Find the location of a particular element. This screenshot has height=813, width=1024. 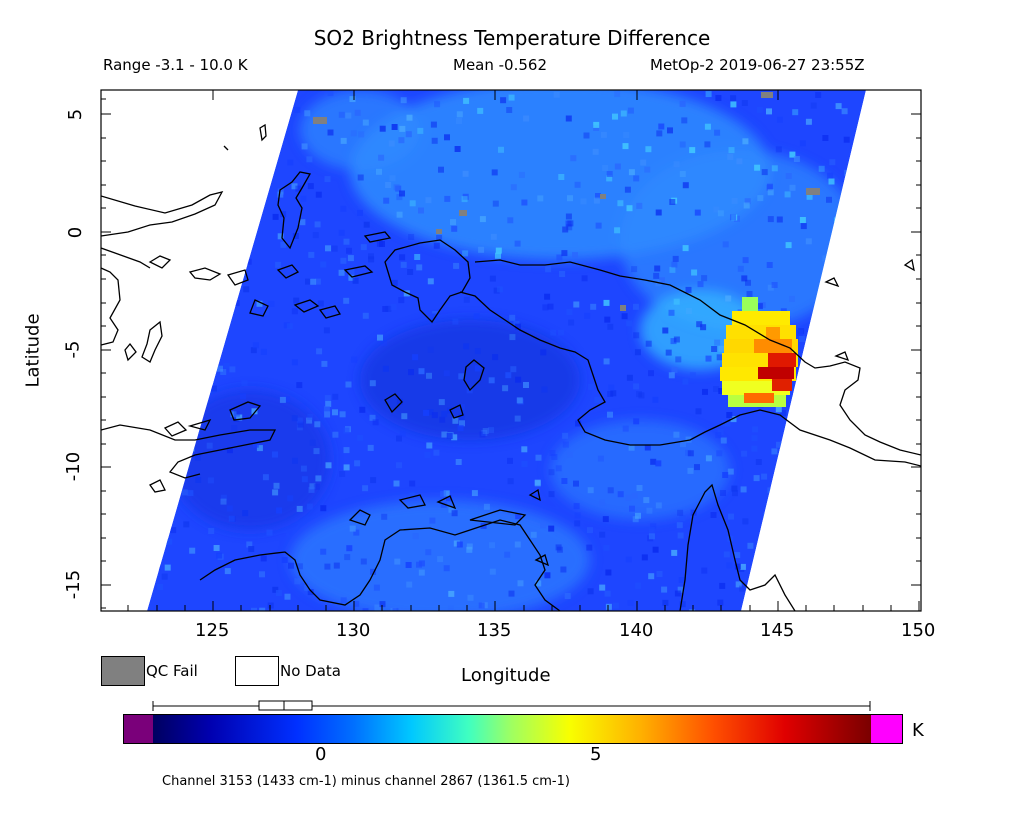

colorbar-over is located at coordinates (886, 729).